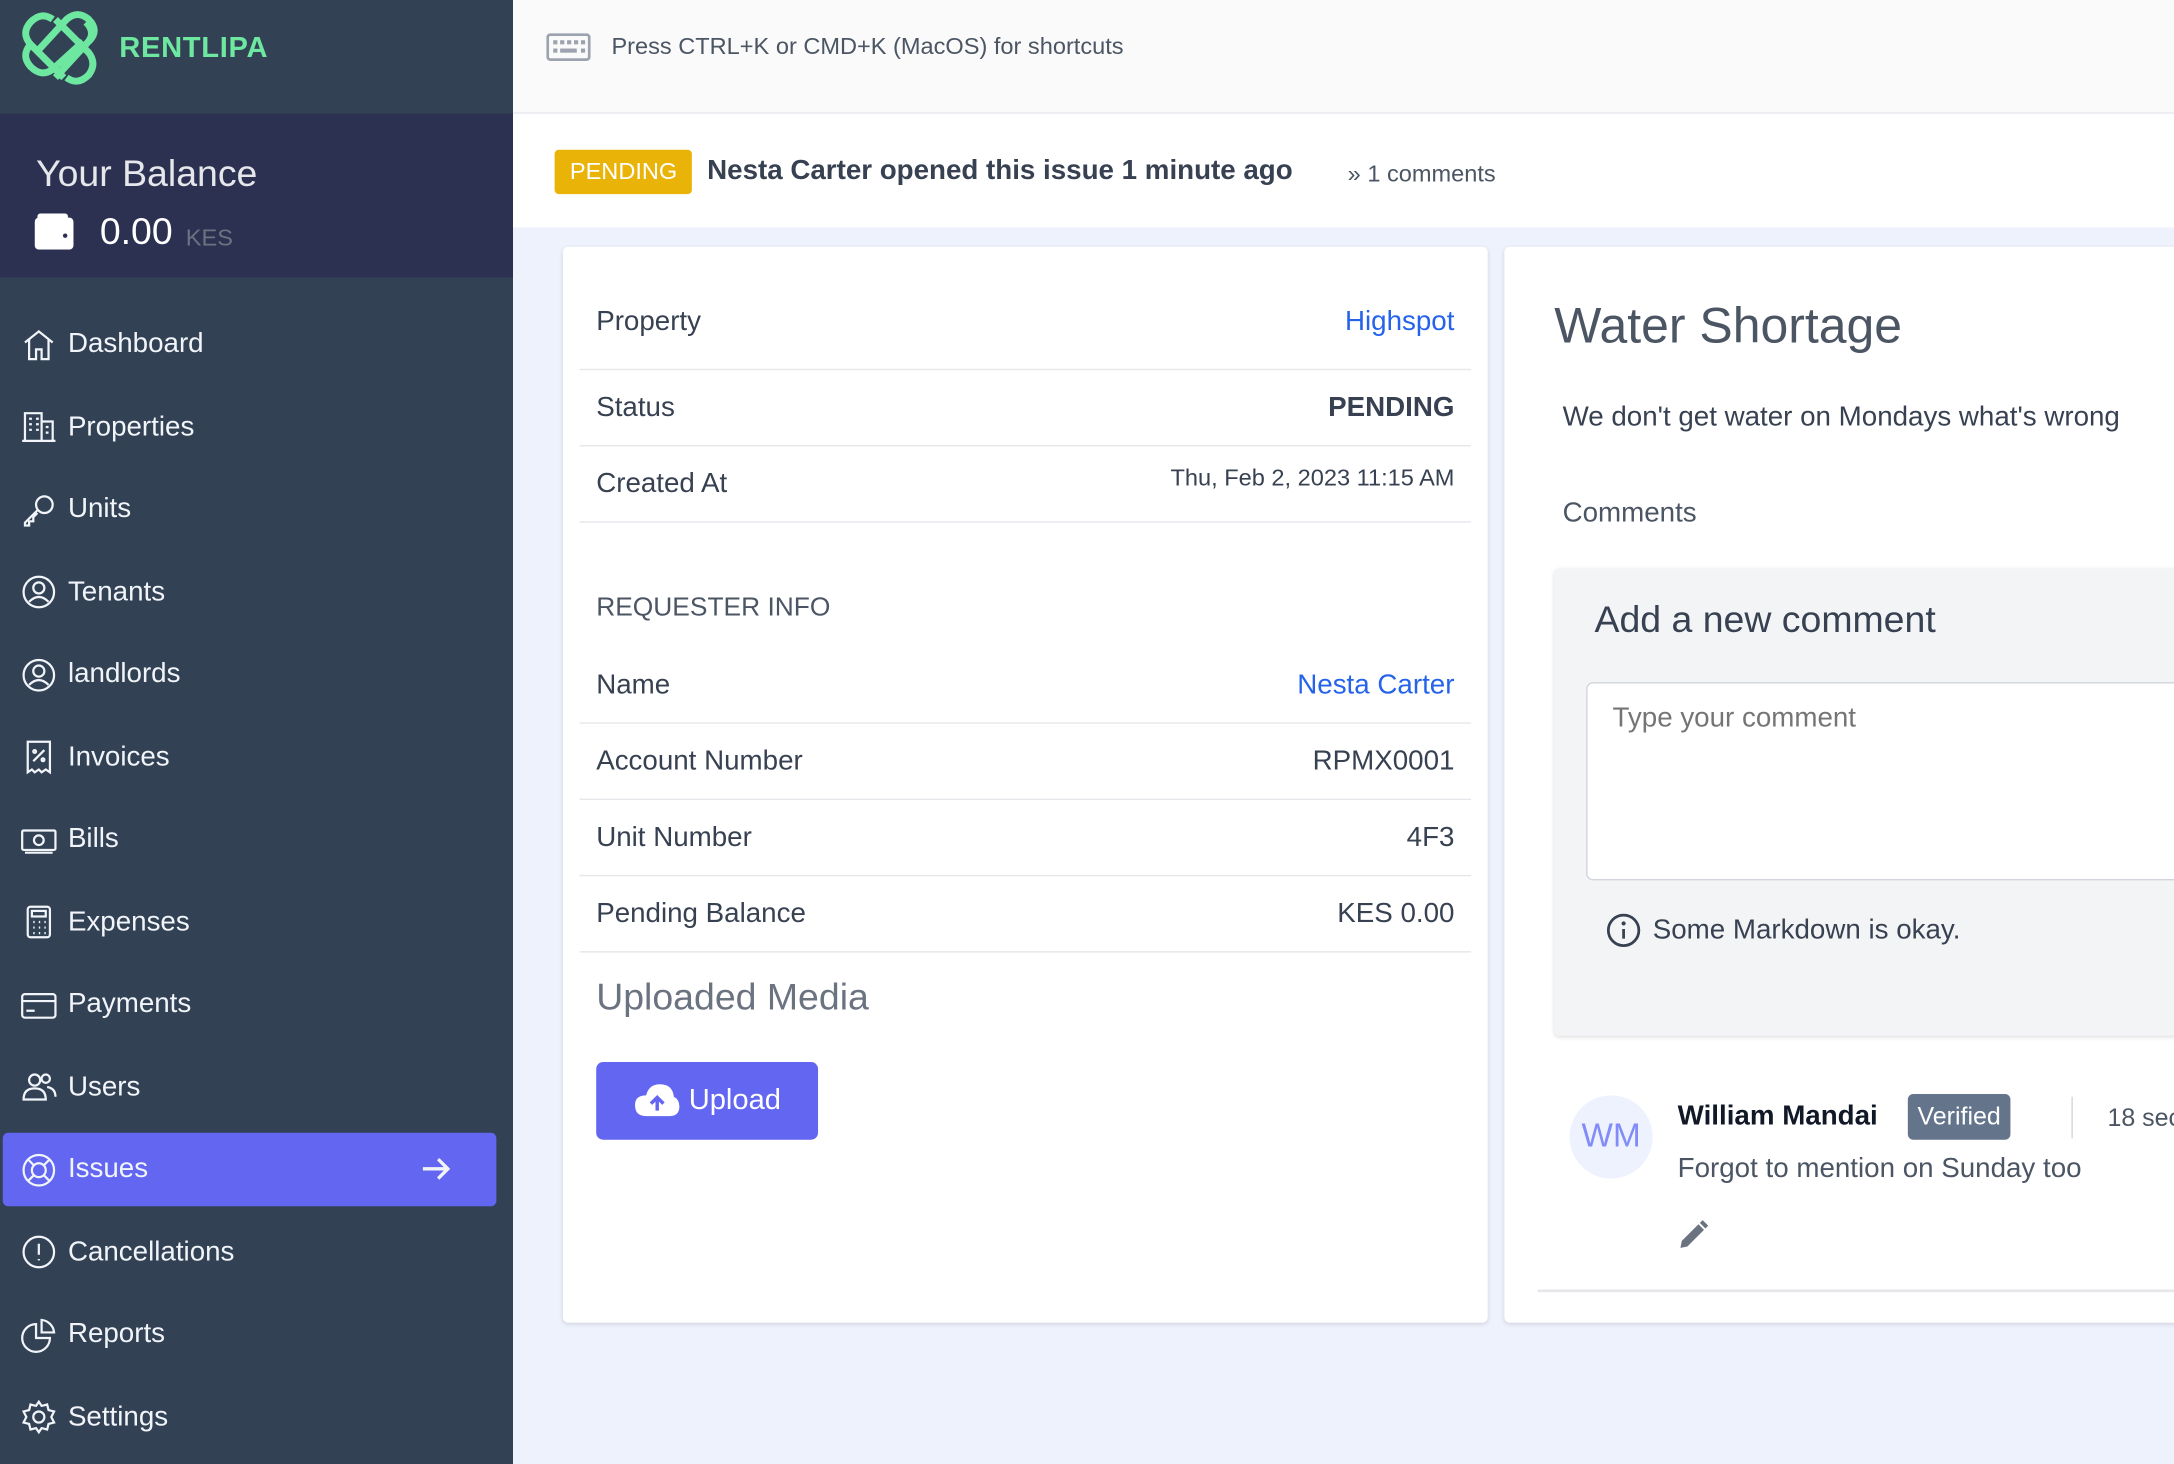 The width and height of the screenshot is (2174, 1464). I want to click on sidebar-item-tenants: Tenants, so click(250, 591).